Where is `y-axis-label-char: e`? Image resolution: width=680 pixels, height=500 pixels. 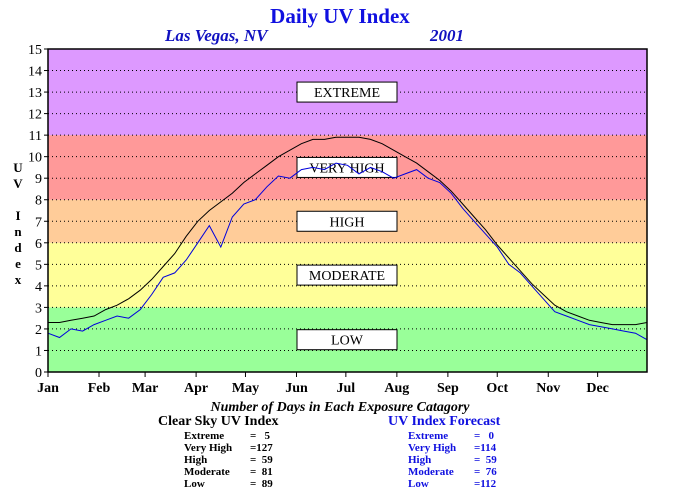
y-axis-label-char: e is located at coordinates (18, 263).